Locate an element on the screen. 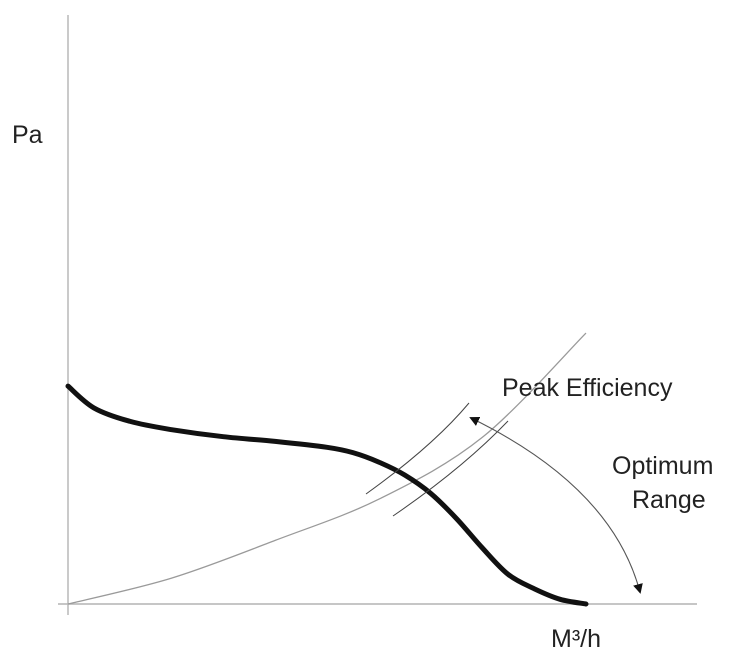 Image resolution: width=744 pixels, height=659 pixels. optimum-range-lower-boundary is located at coordinates (450, 468).